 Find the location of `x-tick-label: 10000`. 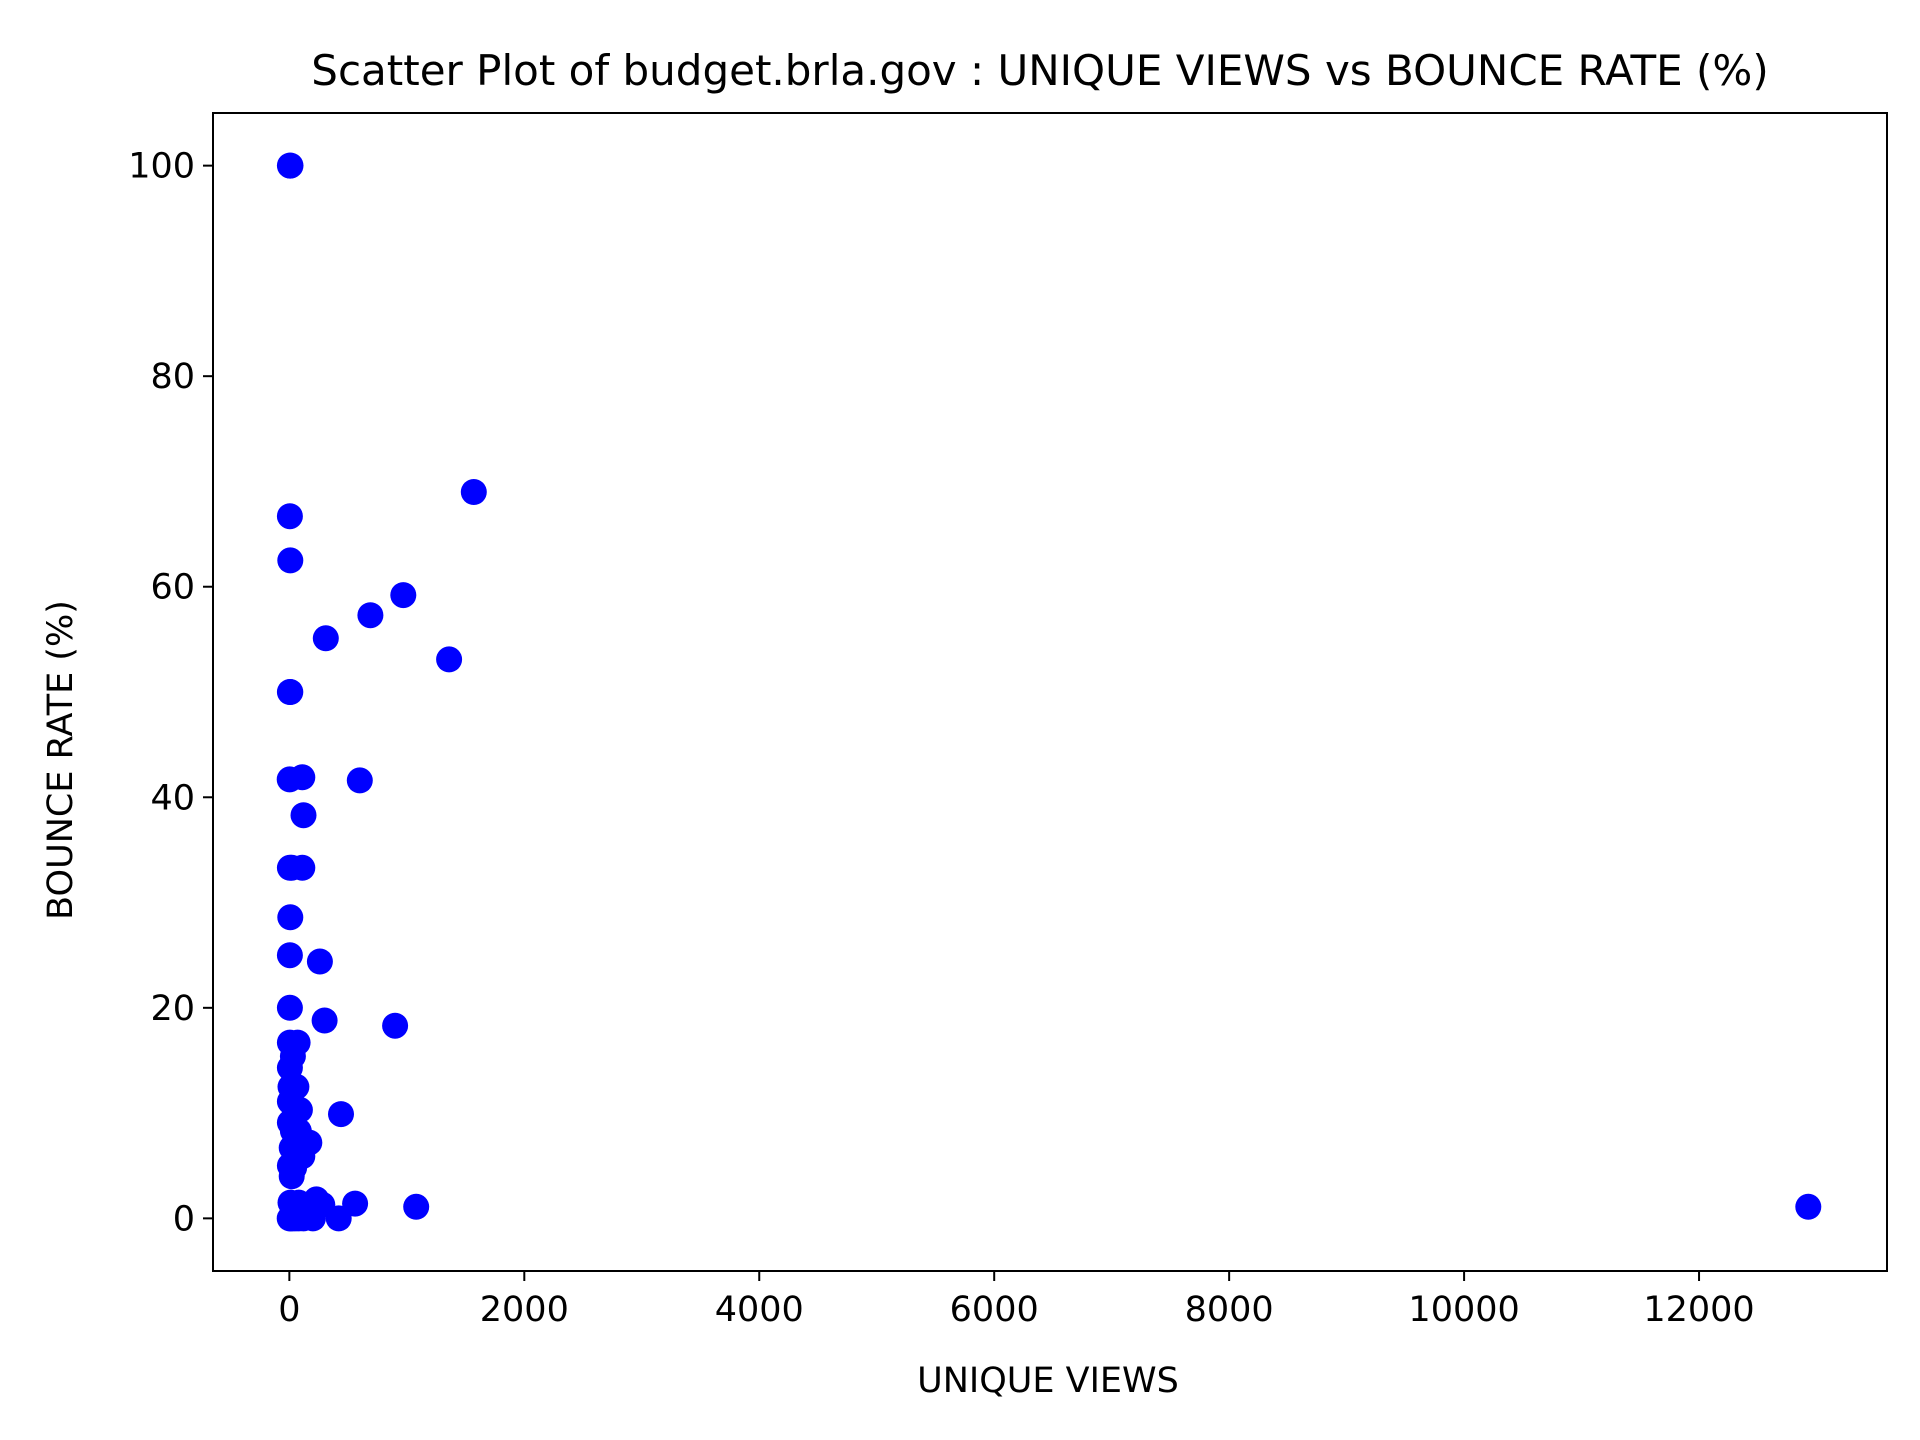

x-tick-label: 10000 is located at coordinates (1463, 1310).